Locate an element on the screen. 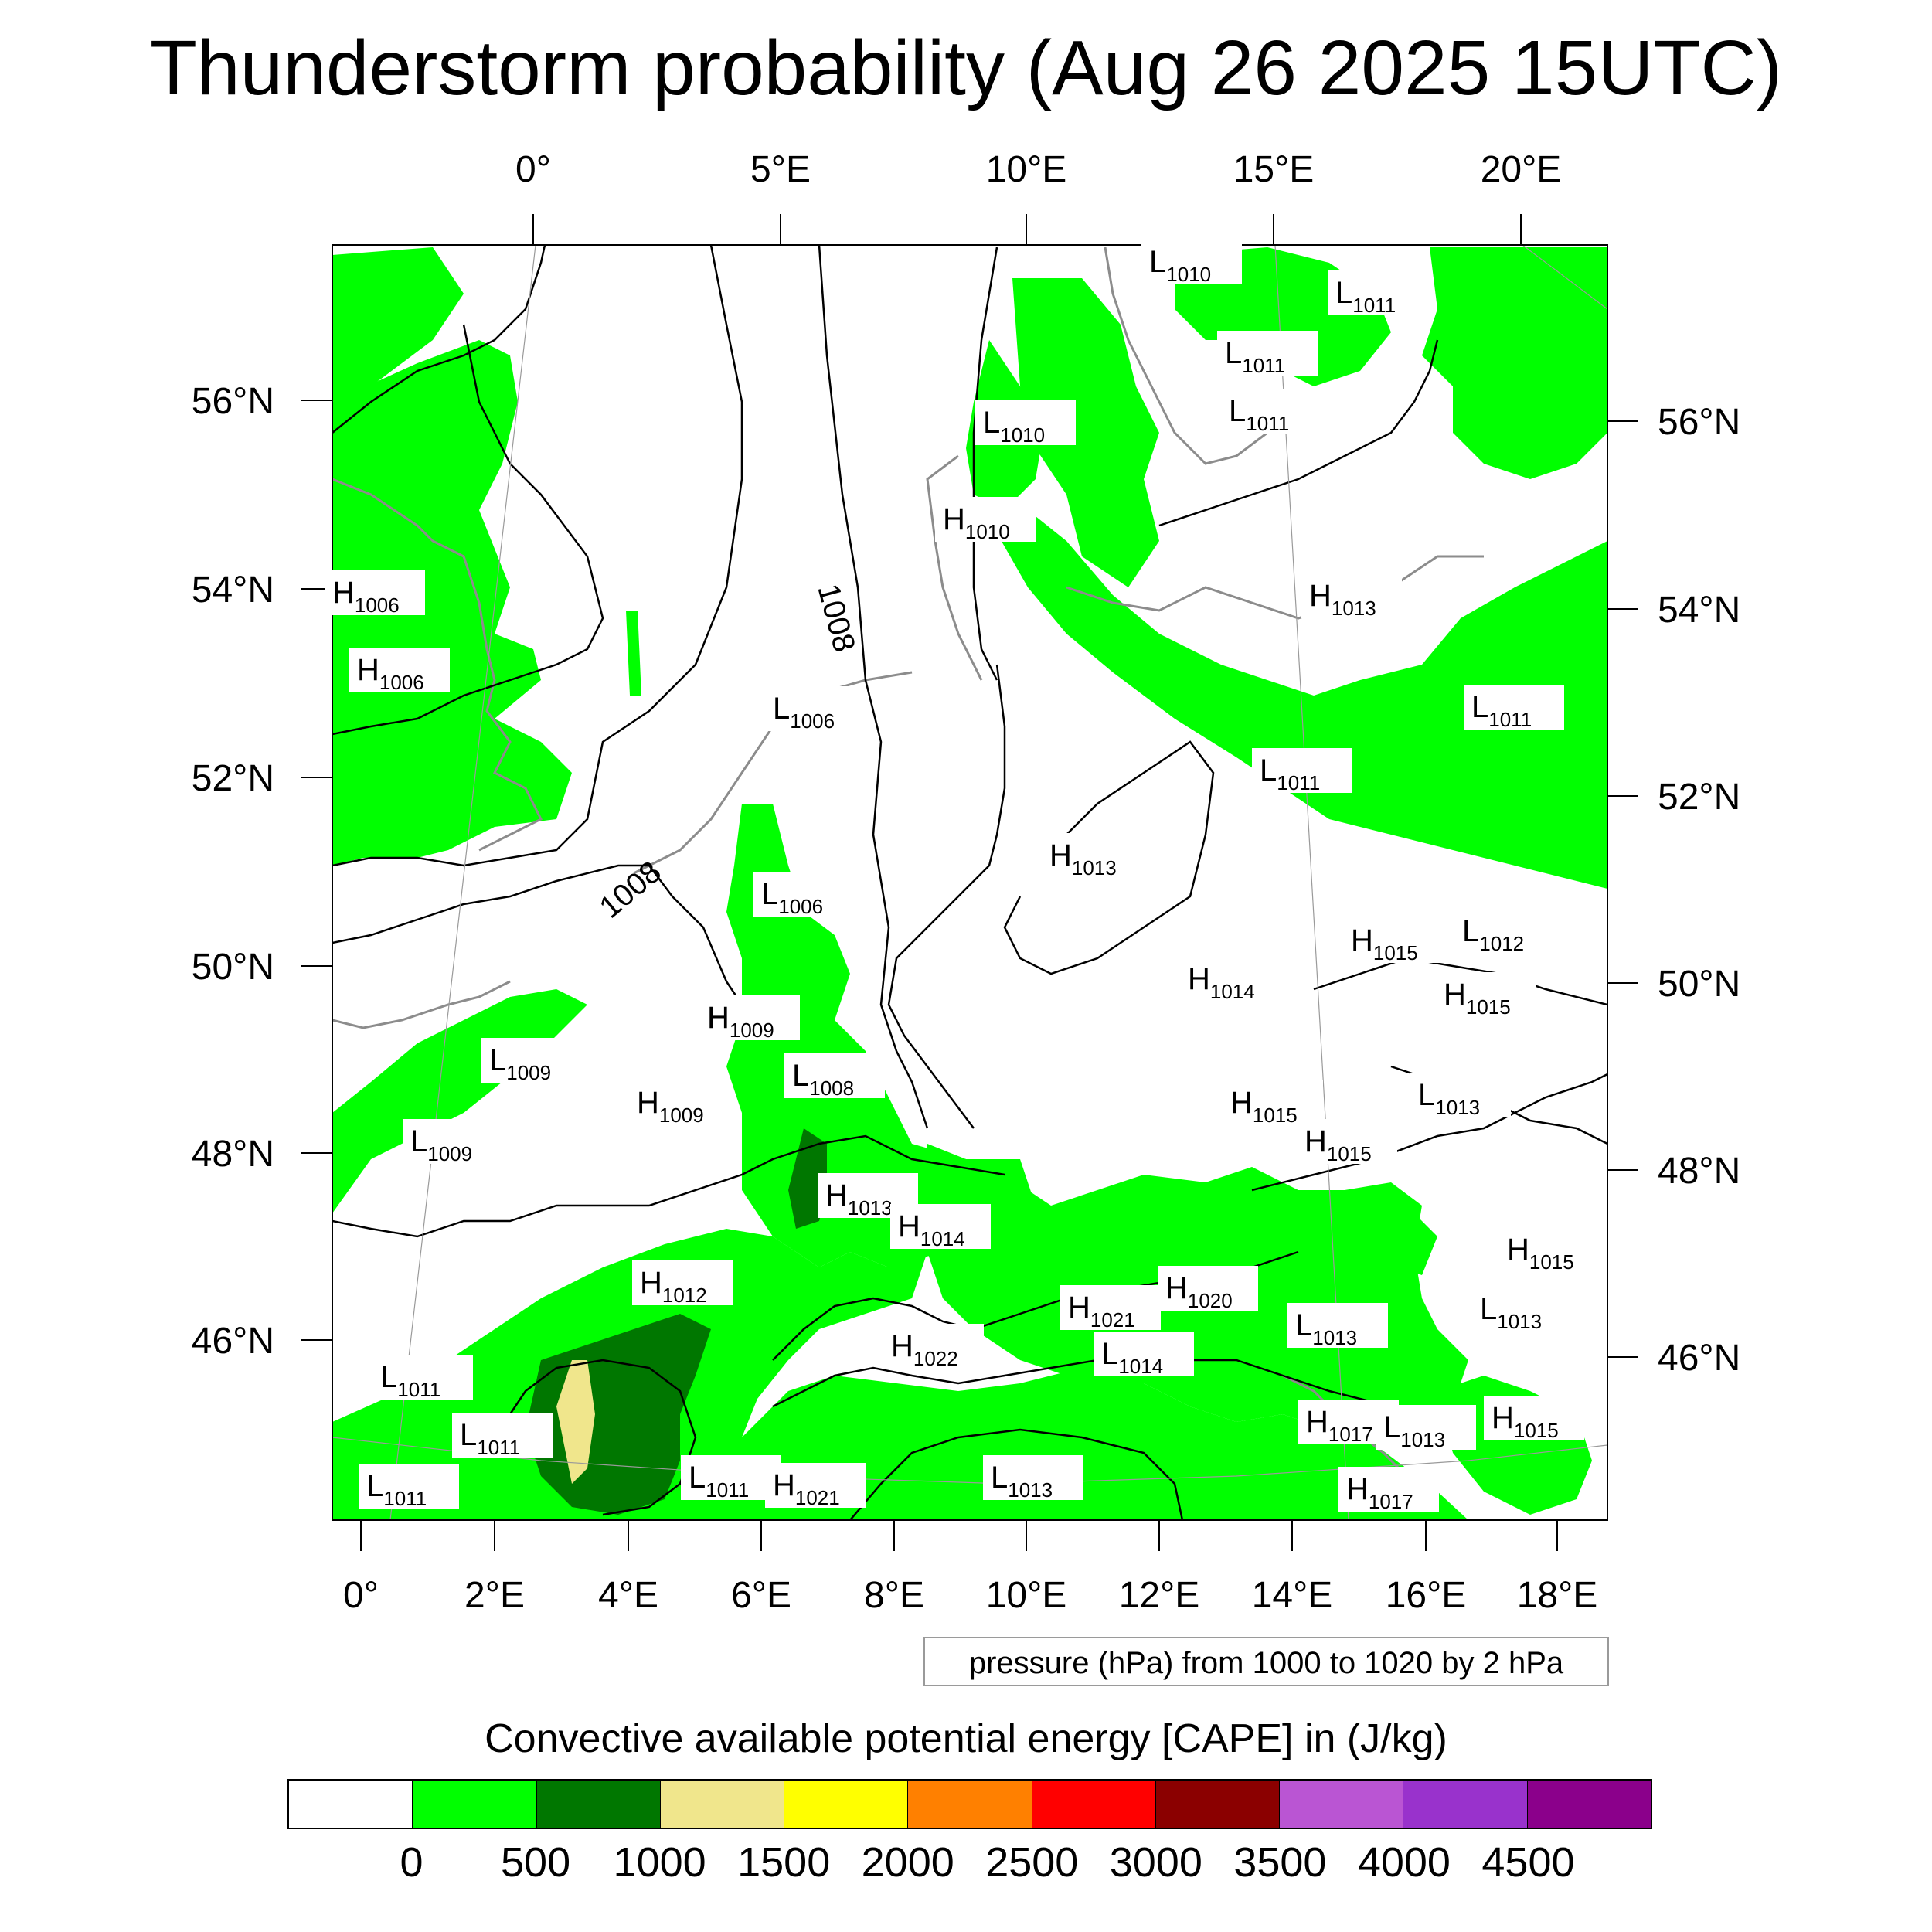 The width and height of the screenshot is (1932, 1932). top-axis-label: 15°E is located at coordinates (1274, 169).